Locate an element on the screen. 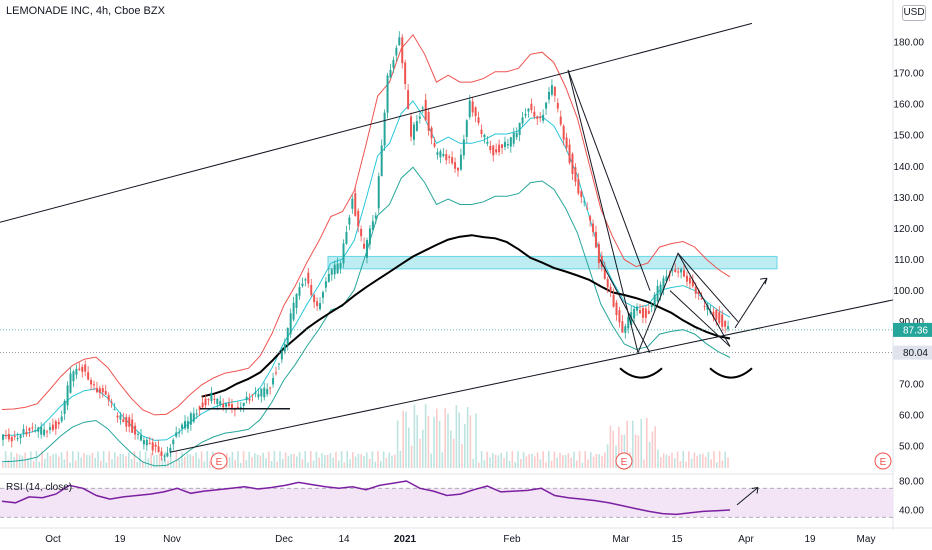 The height and width of the screenshot is (550, 932). price-tick-label: 150.00 is located at coordinates (908, 136).